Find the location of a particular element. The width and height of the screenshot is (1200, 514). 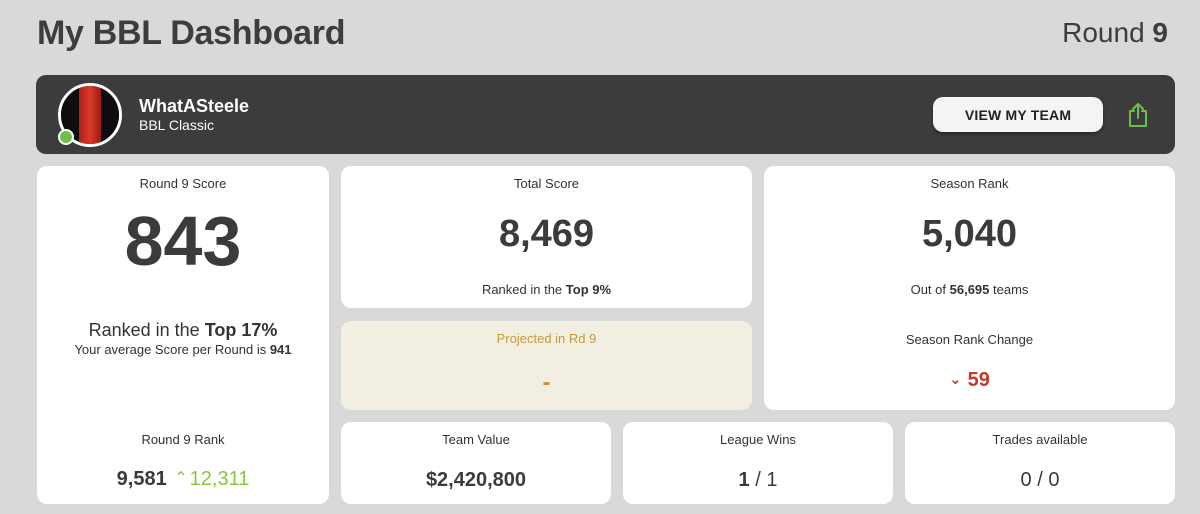

round-number: 9 is located at coordinates (1160, 32).